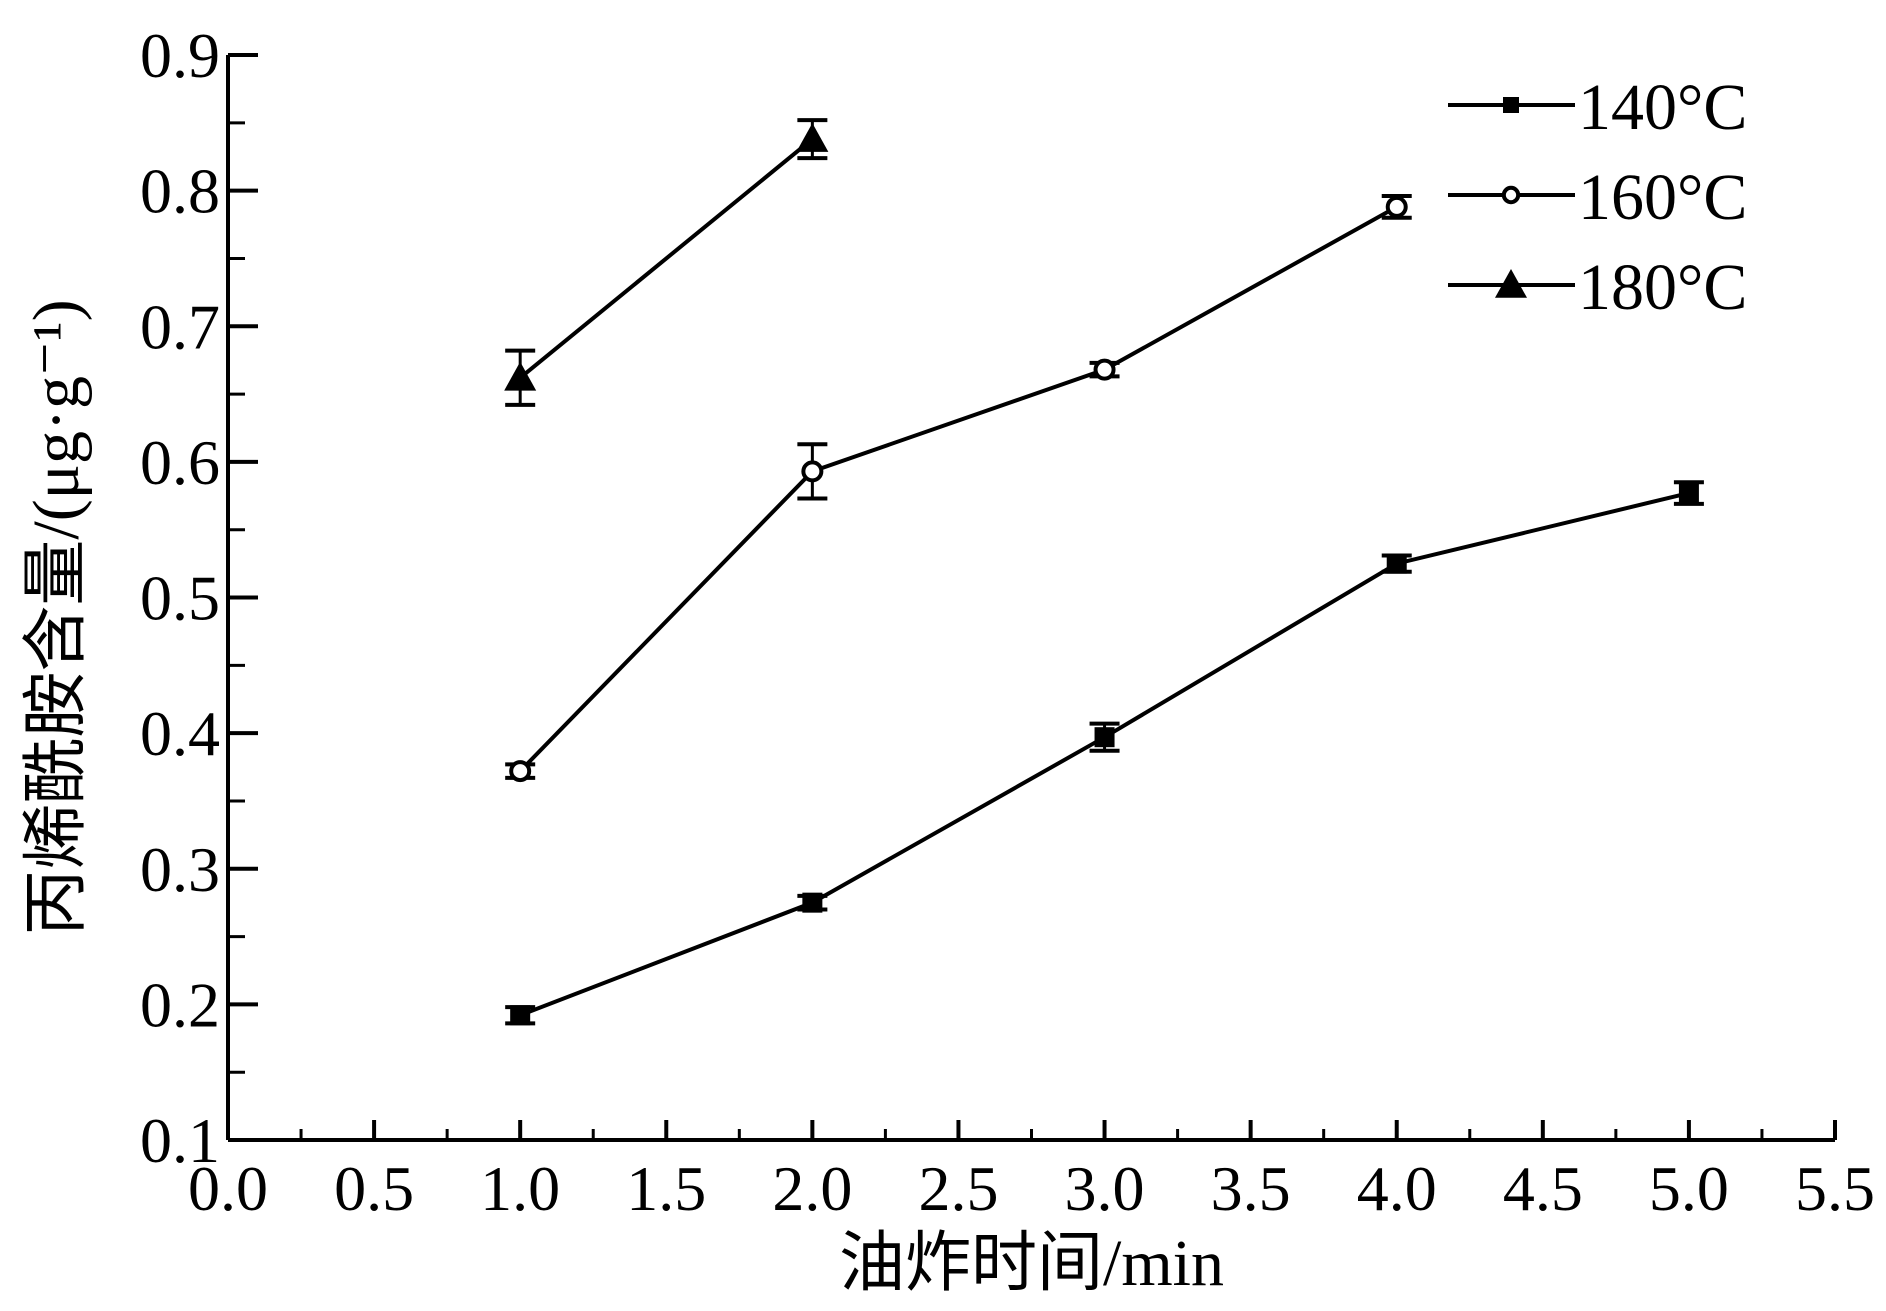  What do you see at coordinates (666, 1188) in the screenshot?
I see `x-tick-label: 1.5` at bounding box center [666, 1188].